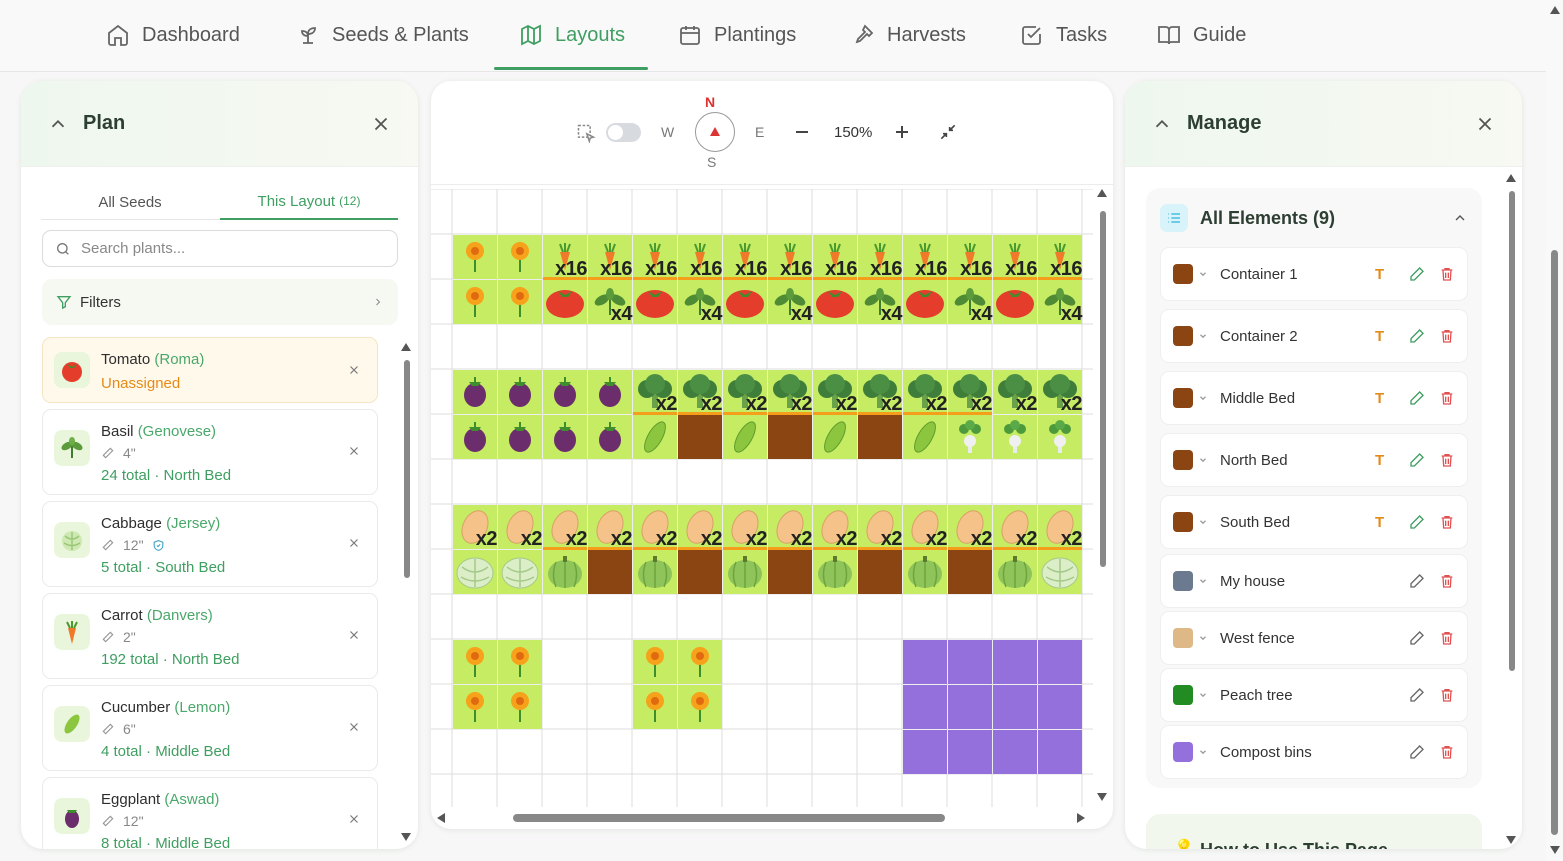 The image size is (1563, 861). What do you see at coordinates (1201, 35) in the screenshot?
I see `nav-tab-guide: Guide` at bounding box center [1201, 35].